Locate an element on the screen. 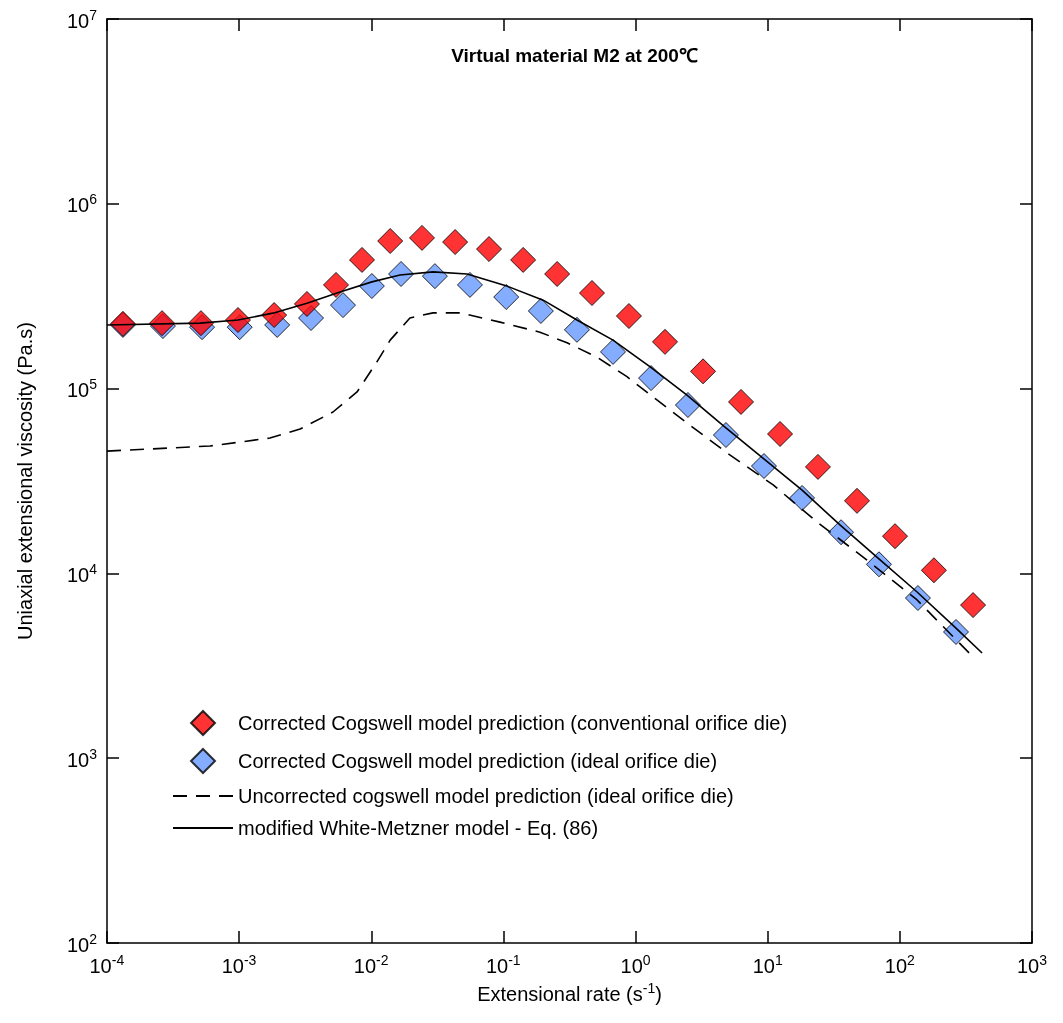  x-tick-label: 10$^{0}$ is located at coordinates (635, 964).